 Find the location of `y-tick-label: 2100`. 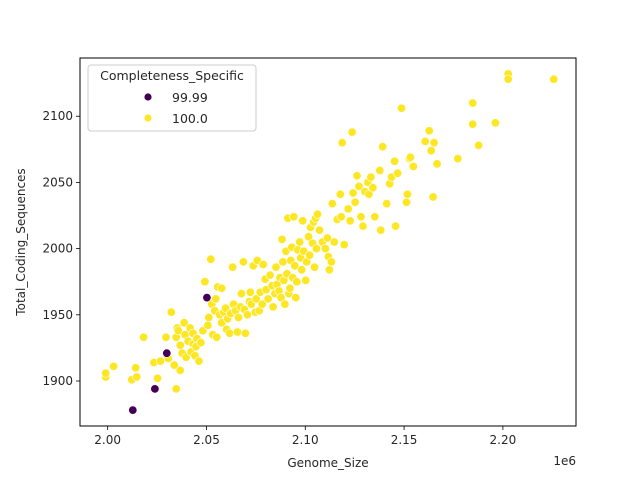

y-tick-label: 2100 is located at coordinates (57, 116).